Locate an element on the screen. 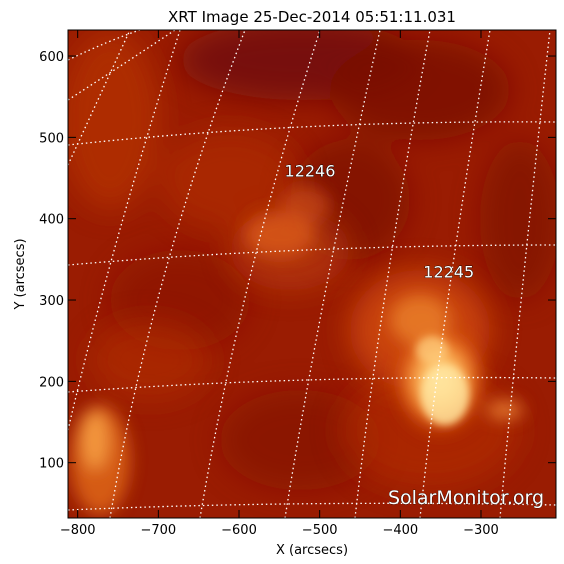  watermark: SolarMonitor.org is located at coordinates (466, 498).